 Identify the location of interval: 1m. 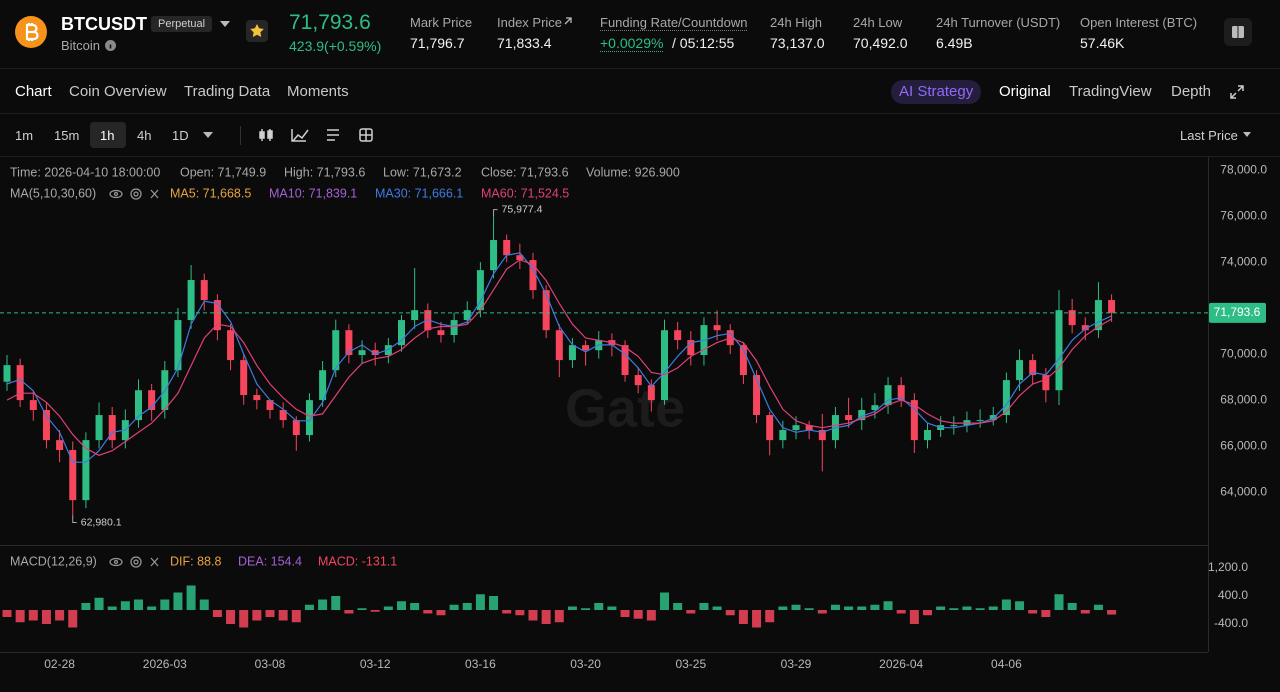
(24, 135).